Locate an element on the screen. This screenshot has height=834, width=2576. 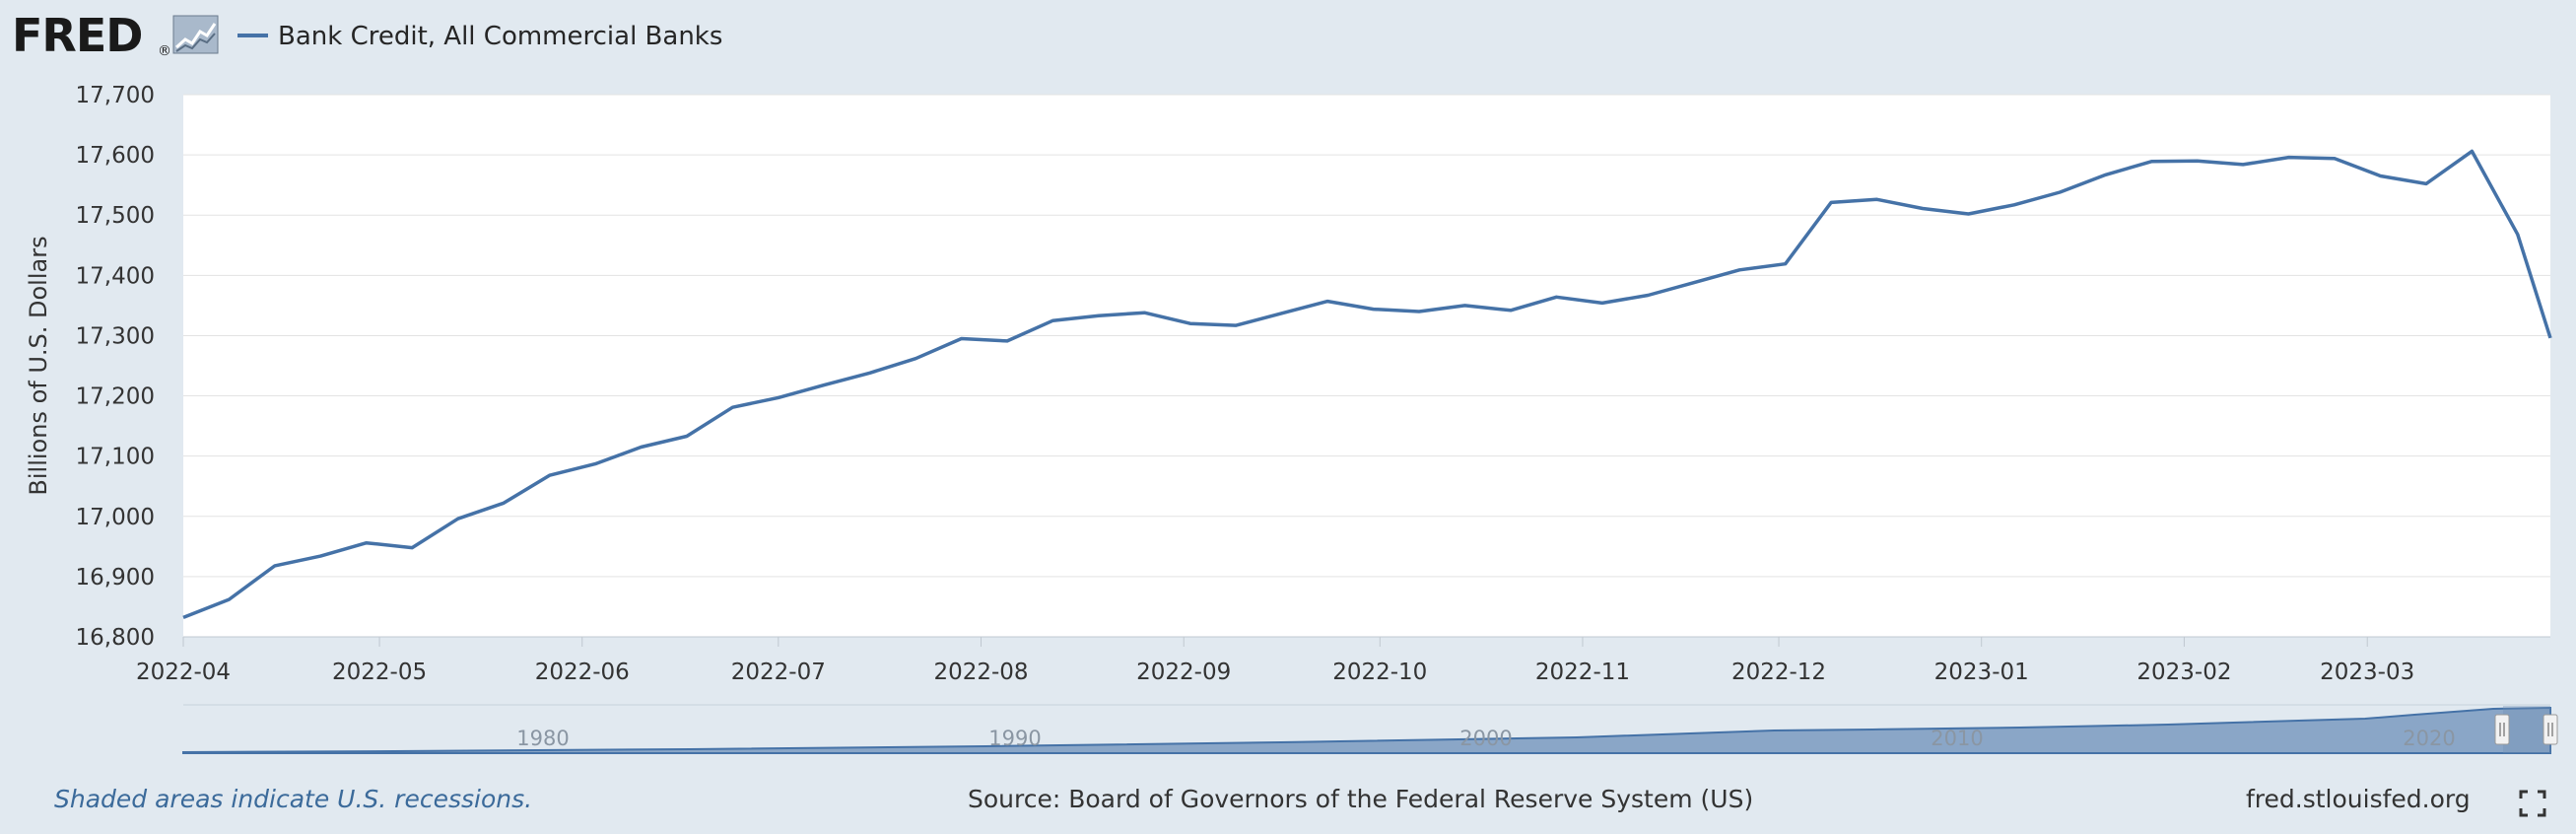
x-tick-label: 2022-05 is located at coordinates (379, 672).